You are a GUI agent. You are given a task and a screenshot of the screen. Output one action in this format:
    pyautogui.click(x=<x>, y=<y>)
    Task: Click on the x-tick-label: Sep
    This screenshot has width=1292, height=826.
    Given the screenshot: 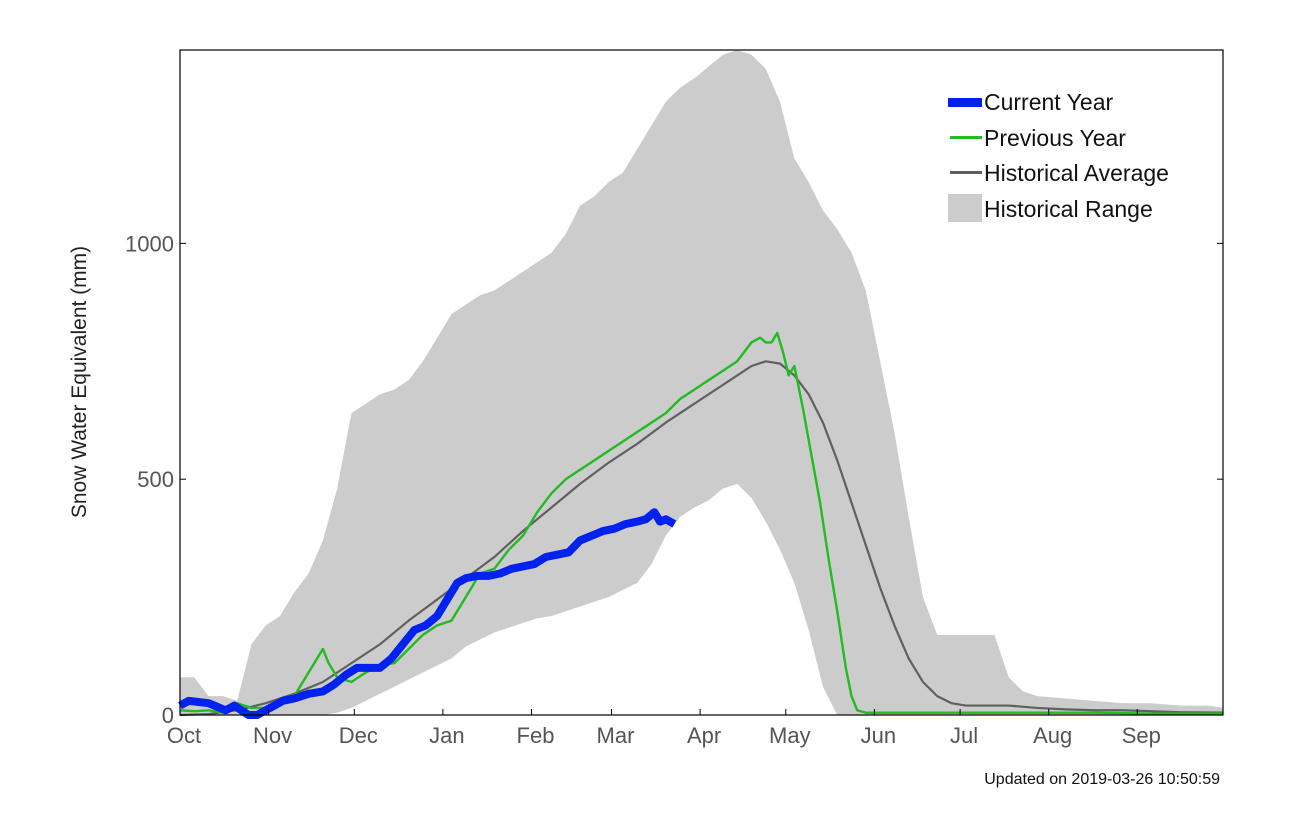 What is the action you would take?
    pyautogui.click(x=1141, y=735)
    